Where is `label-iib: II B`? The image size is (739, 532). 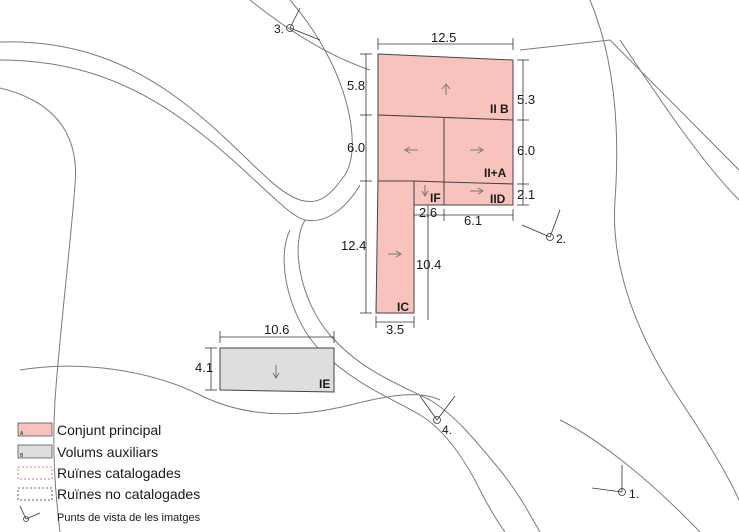 label-iib: II B is located at coordinates (499, 109).